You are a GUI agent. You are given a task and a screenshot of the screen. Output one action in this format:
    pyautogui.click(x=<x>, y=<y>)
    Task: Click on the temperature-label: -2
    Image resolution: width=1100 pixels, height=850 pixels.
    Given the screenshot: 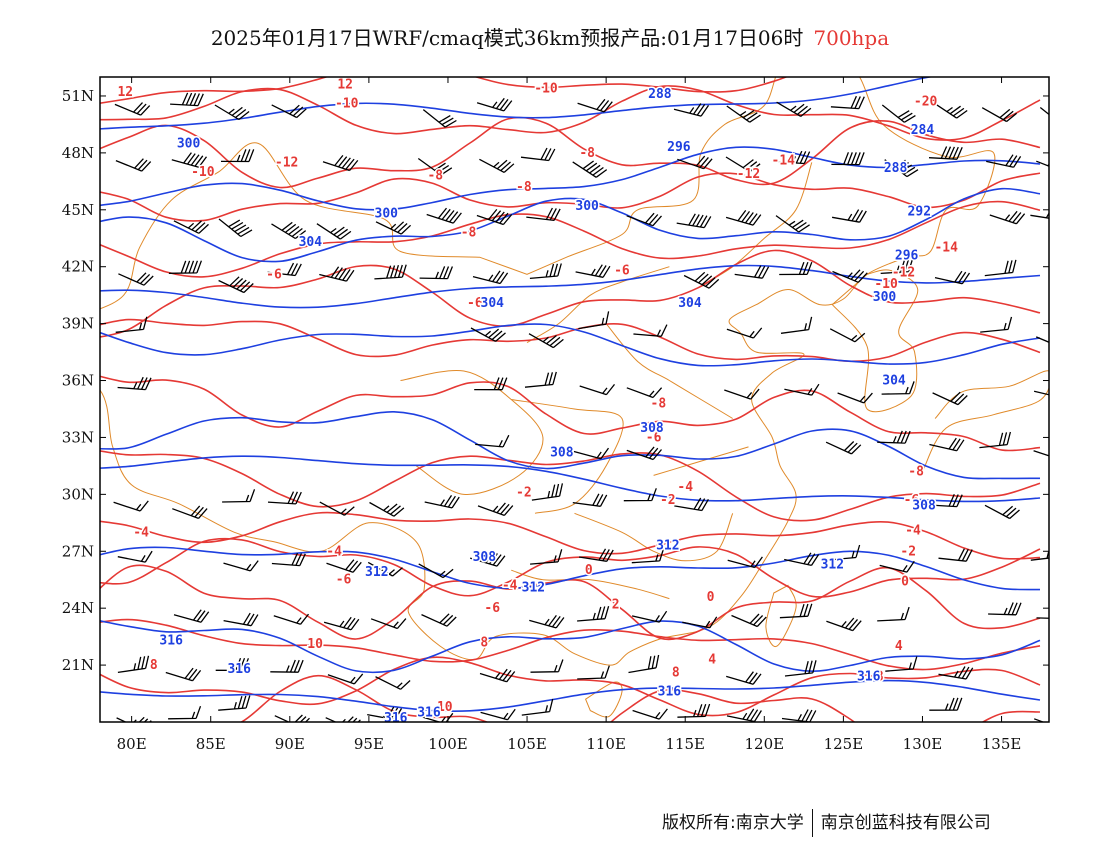 What is the action you would take?
    pyautogui.click(x=524, y=492)
    